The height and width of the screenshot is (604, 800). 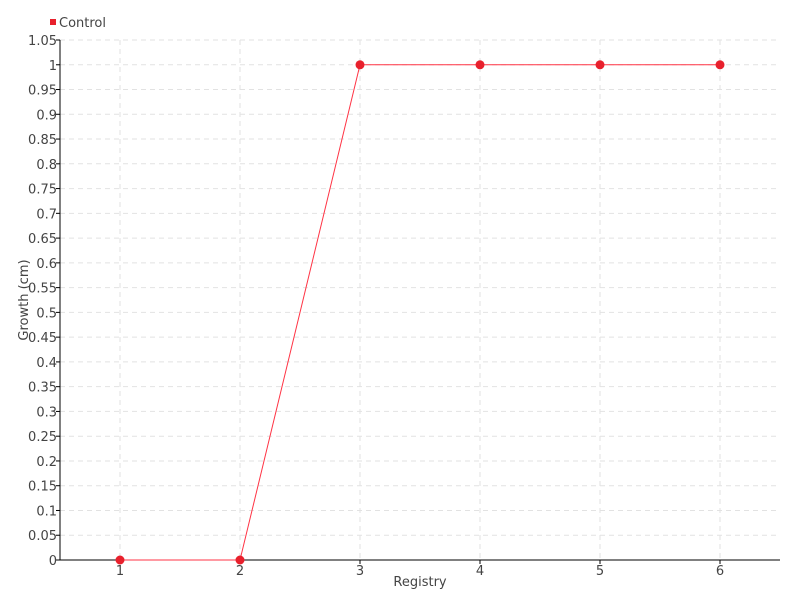 What do you see at coordinates (240, 571) in the screenshot?
I see `x-tick-label: 2` at bounding box center [240, 571].